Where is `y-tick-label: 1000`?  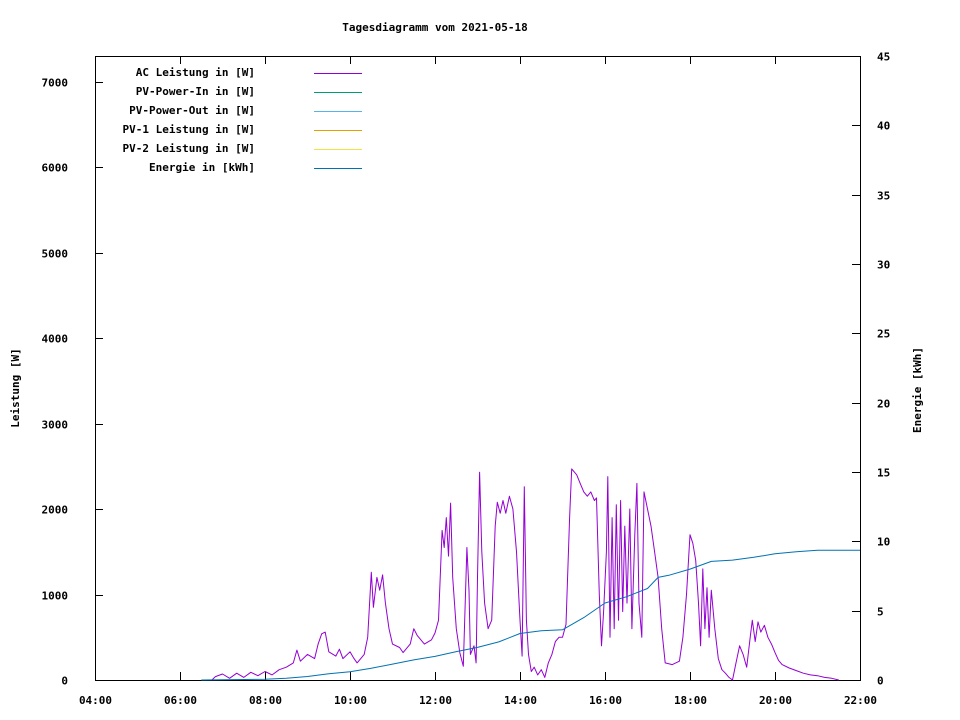
y-tick-label: 1000 is located at coordinates (55, 596).